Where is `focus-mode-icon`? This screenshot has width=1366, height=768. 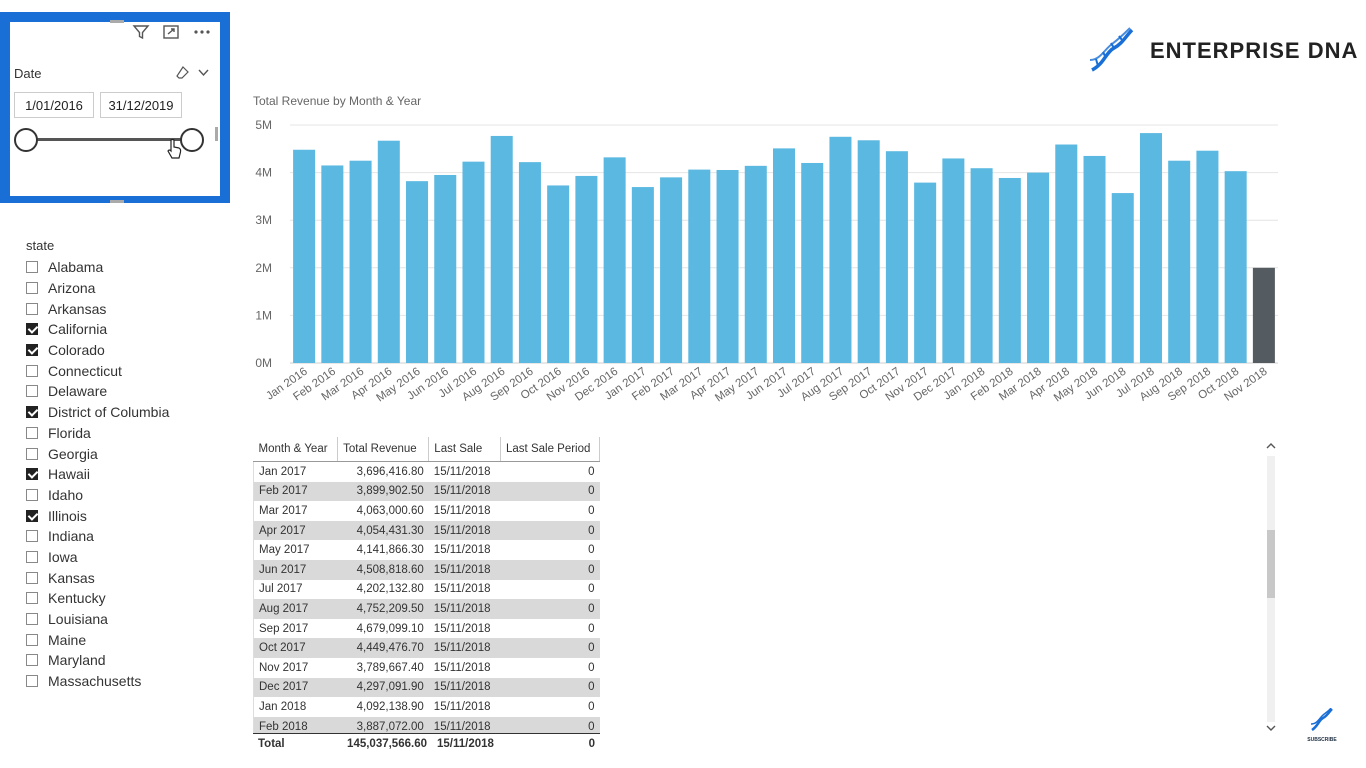 focus-mode-icon is located at coordinates (171, 36).